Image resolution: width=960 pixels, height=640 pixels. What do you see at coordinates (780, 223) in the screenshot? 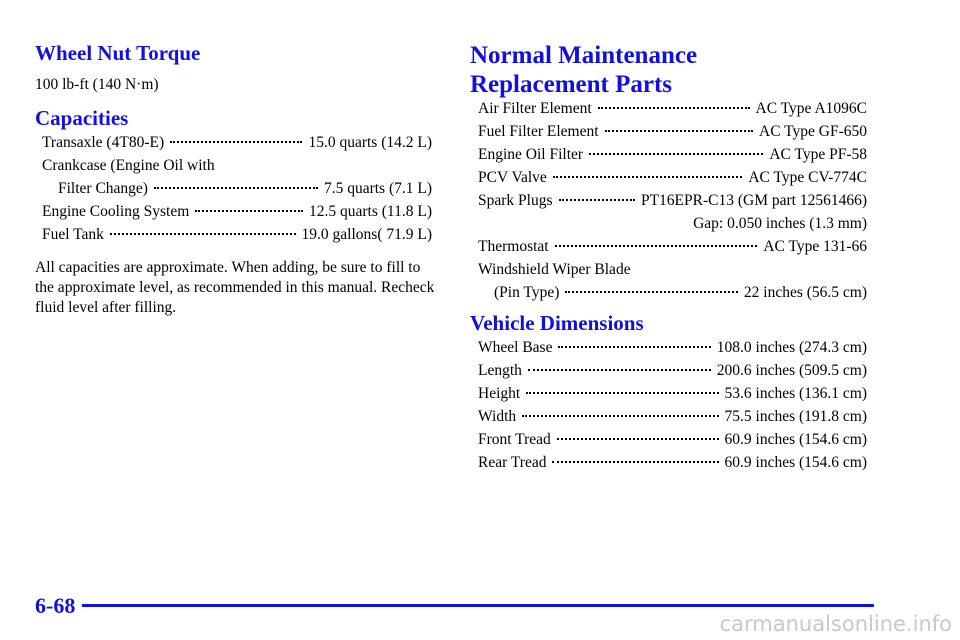
I see `item-value: Gap: 0.050 inches (1.3 mm)` at bounding box center [780, 223].